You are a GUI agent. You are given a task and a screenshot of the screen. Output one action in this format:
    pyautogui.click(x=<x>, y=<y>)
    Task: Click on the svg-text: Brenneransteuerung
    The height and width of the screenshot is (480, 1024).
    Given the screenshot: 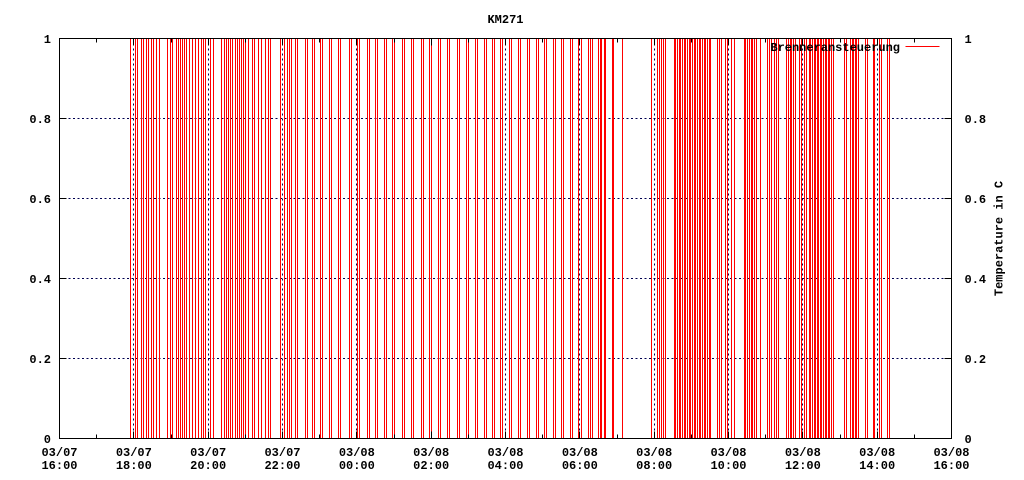 What is the action you would take?
    pyautogui.click(x=835, y=48)
    